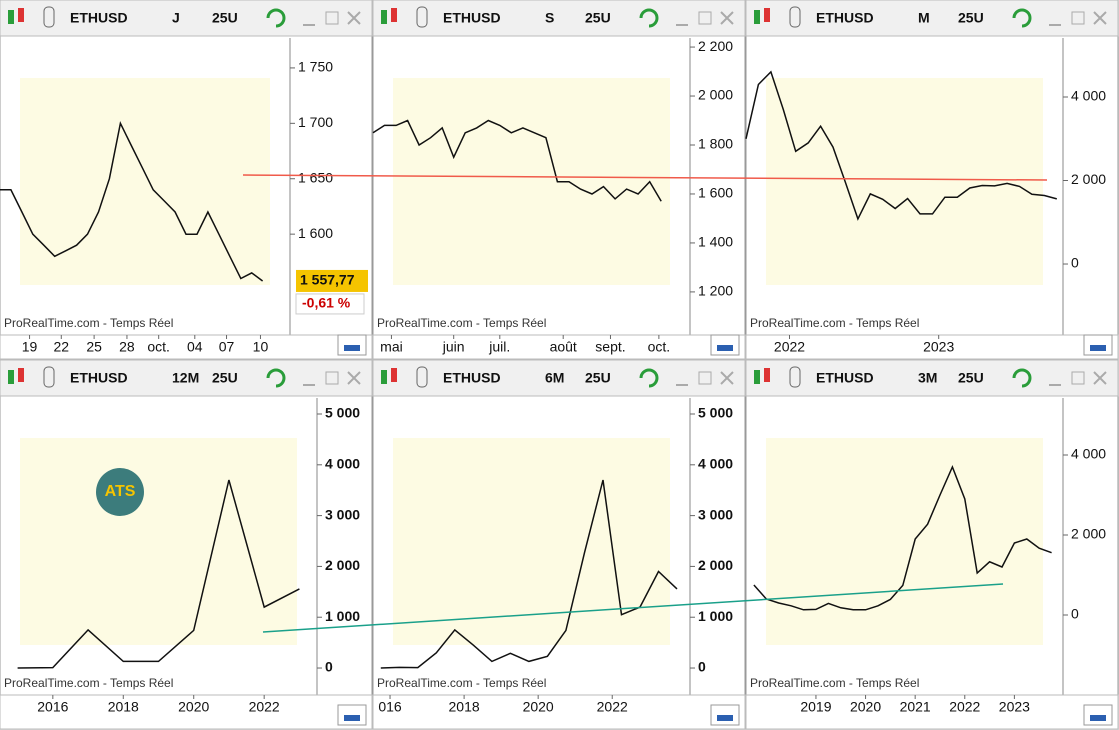  I want to click on price-label: 1 557,77, so click(327, 280).